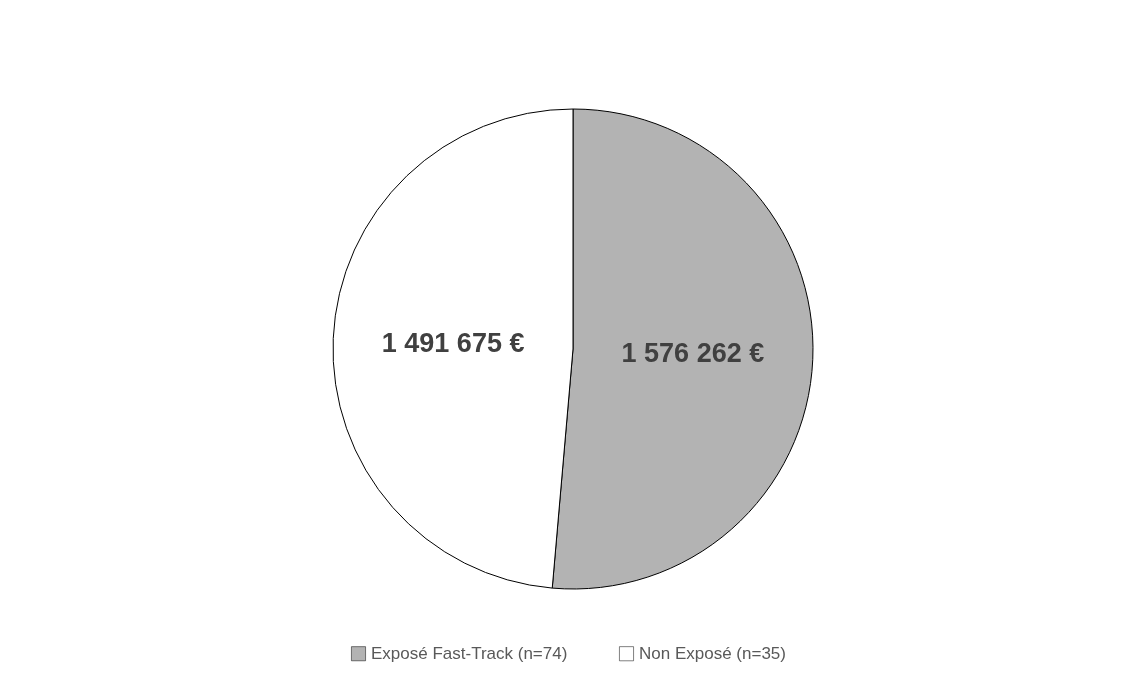  I want to click on data-label: 1 576 262 €, so click(693, 353).